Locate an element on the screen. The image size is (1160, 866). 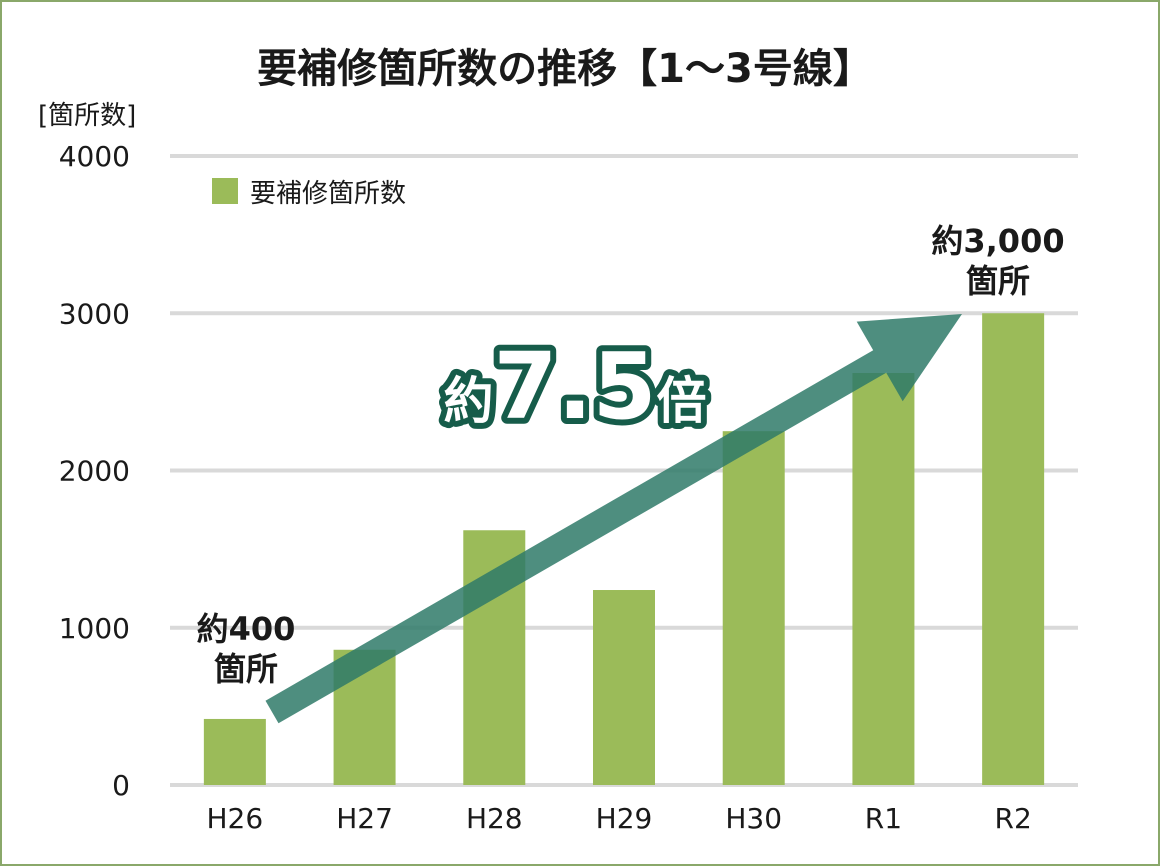
x-tick-label: H29 is located at coordinates (624, 818).